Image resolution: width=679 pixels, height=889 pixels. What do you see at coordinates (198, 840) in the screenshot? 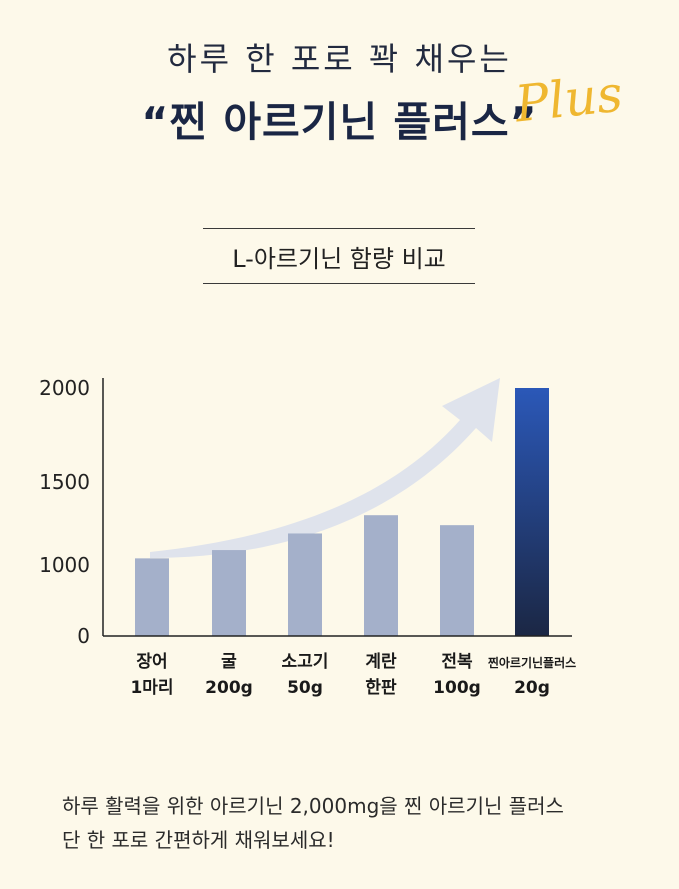
I see `caption-line-2: 단 한 포로 간편하게 채워보세요!` at bounding box center [198, 840].